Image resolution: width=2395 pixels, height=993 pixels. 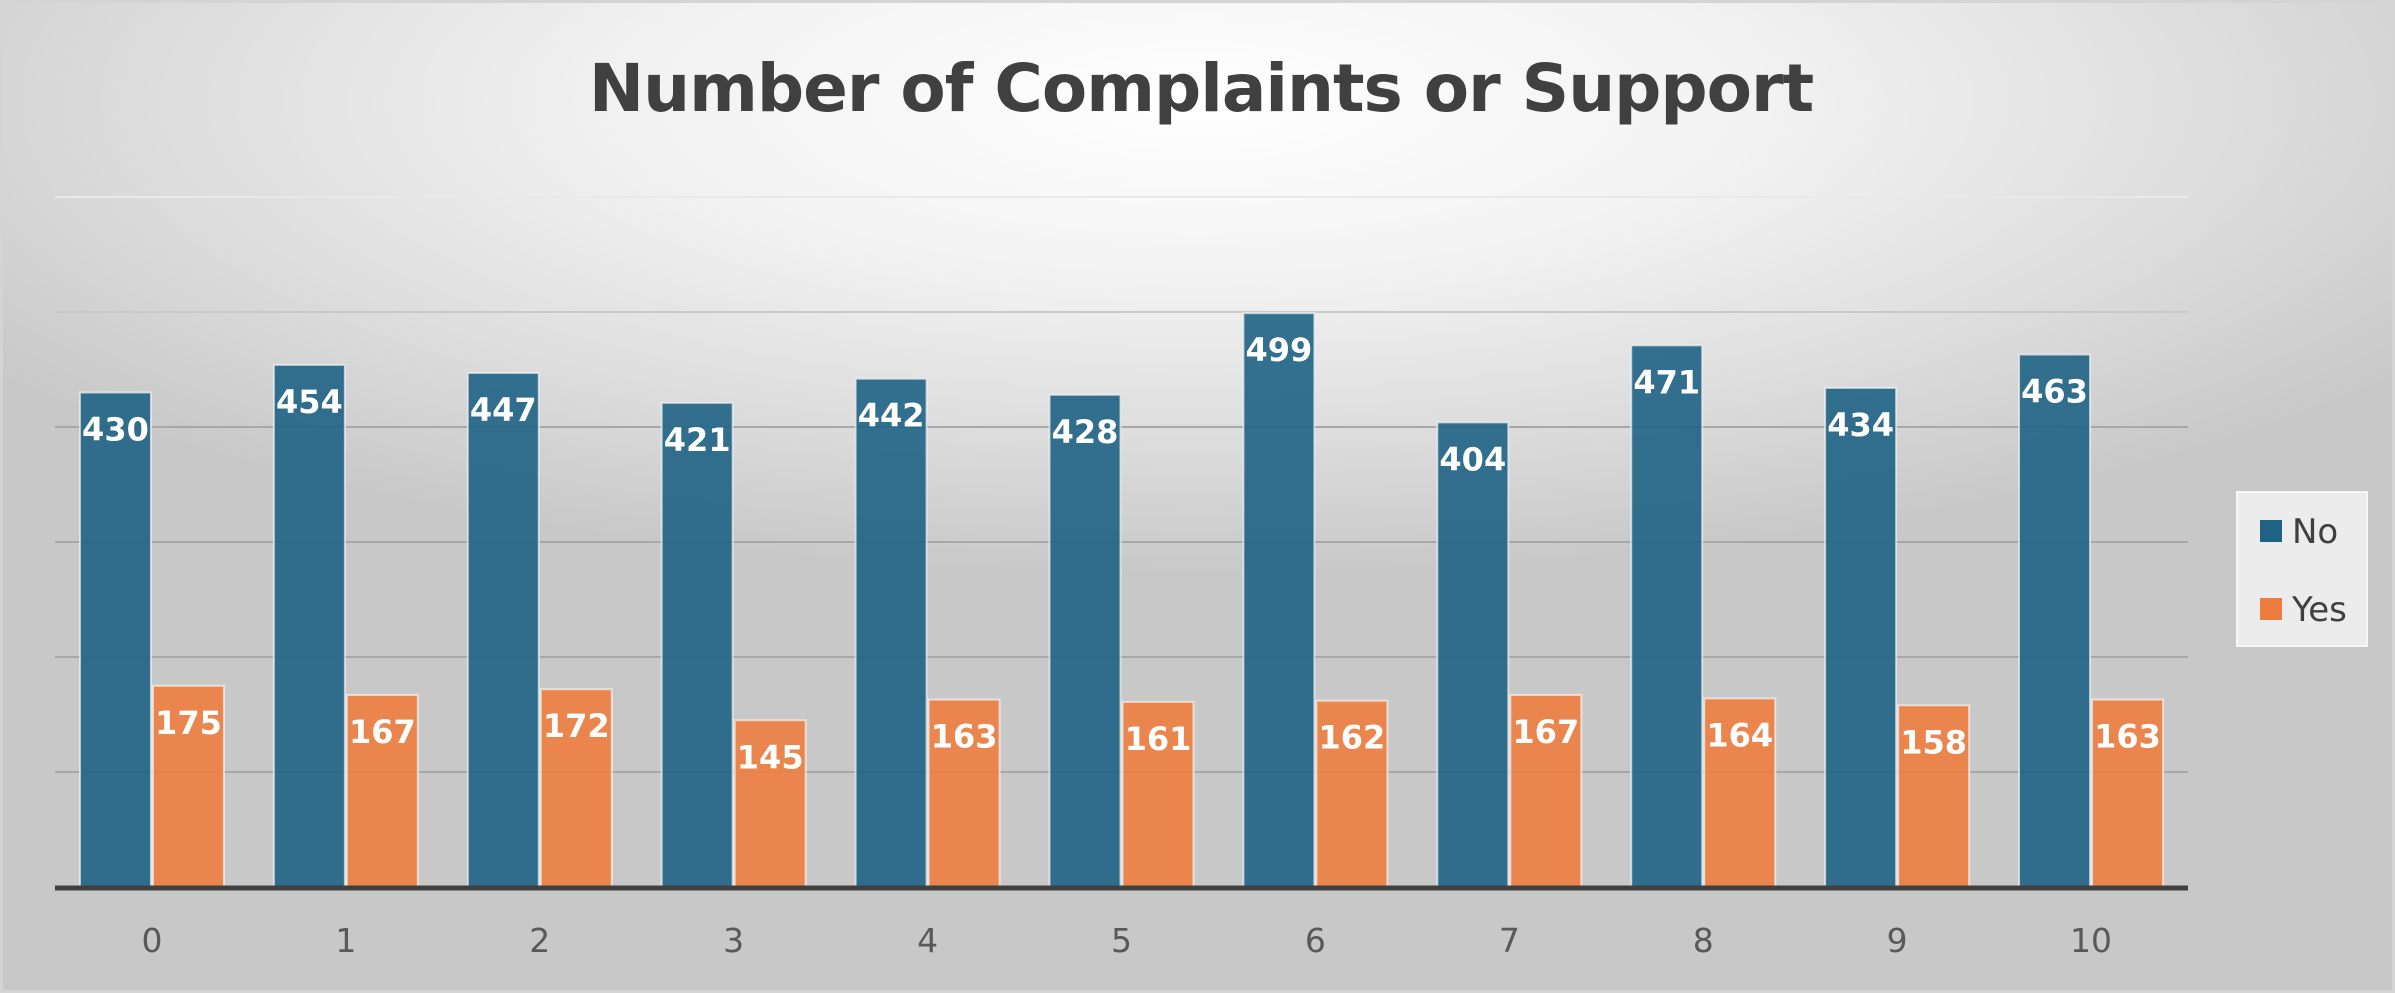 I want to click on x-tick-label: 3, so click(x=733, y=940).